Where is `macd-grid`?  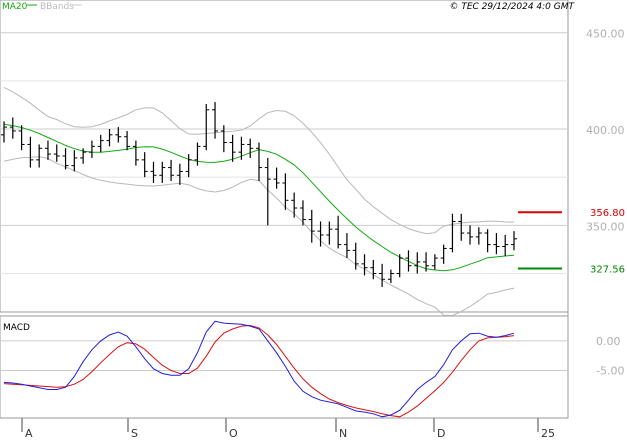 macd-grid is located at coordinates (284, 356).